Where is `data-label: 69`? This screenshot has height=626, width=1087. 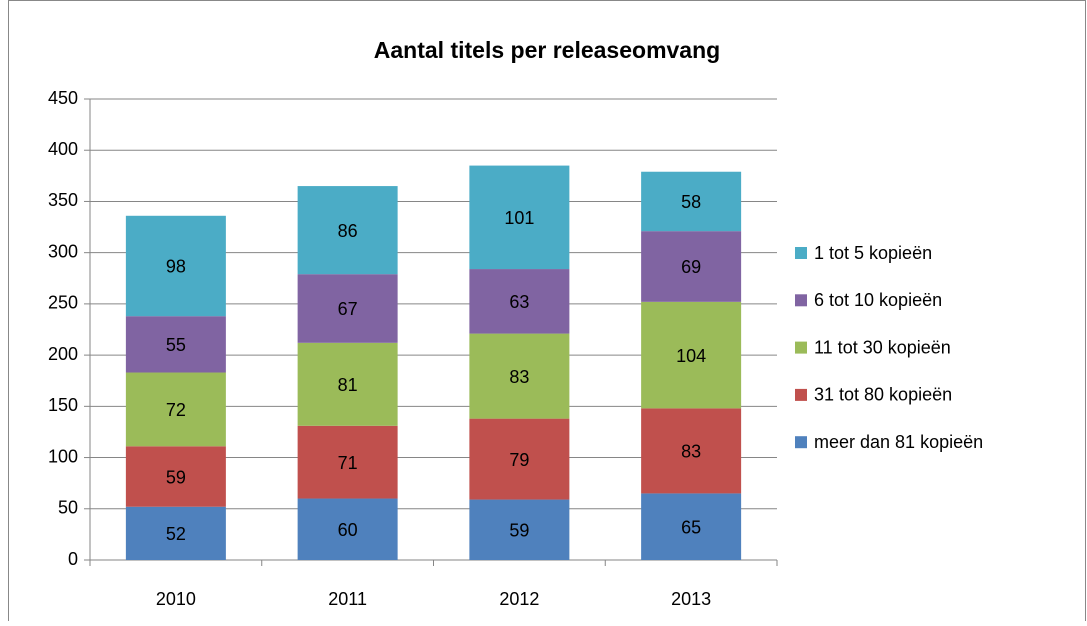 data-label: 69 is located at coordinates (691, 267).